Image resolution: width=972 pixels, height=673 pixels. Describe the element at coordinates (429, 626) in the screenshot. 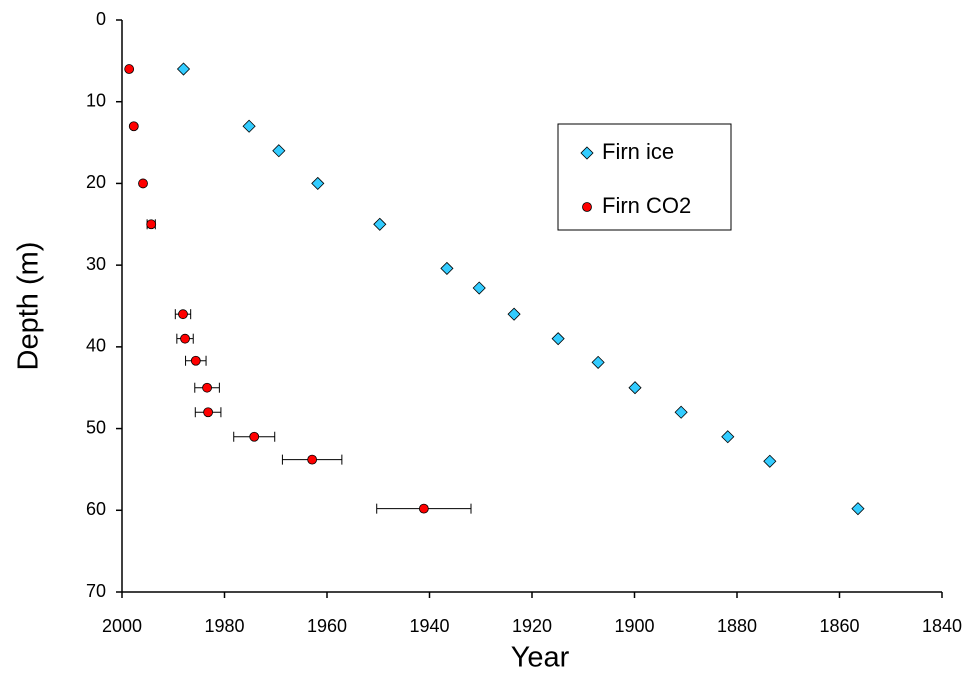

I see `x-tick-label: 1940` at that location.